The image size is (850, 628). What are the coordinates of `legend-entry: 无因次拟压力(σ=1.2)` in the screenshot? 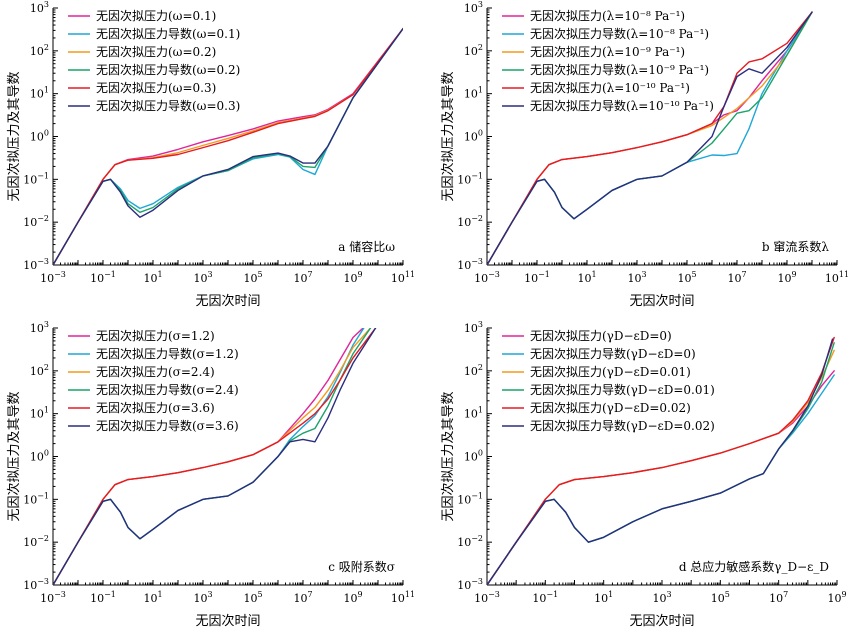 It's located at (155, 336).